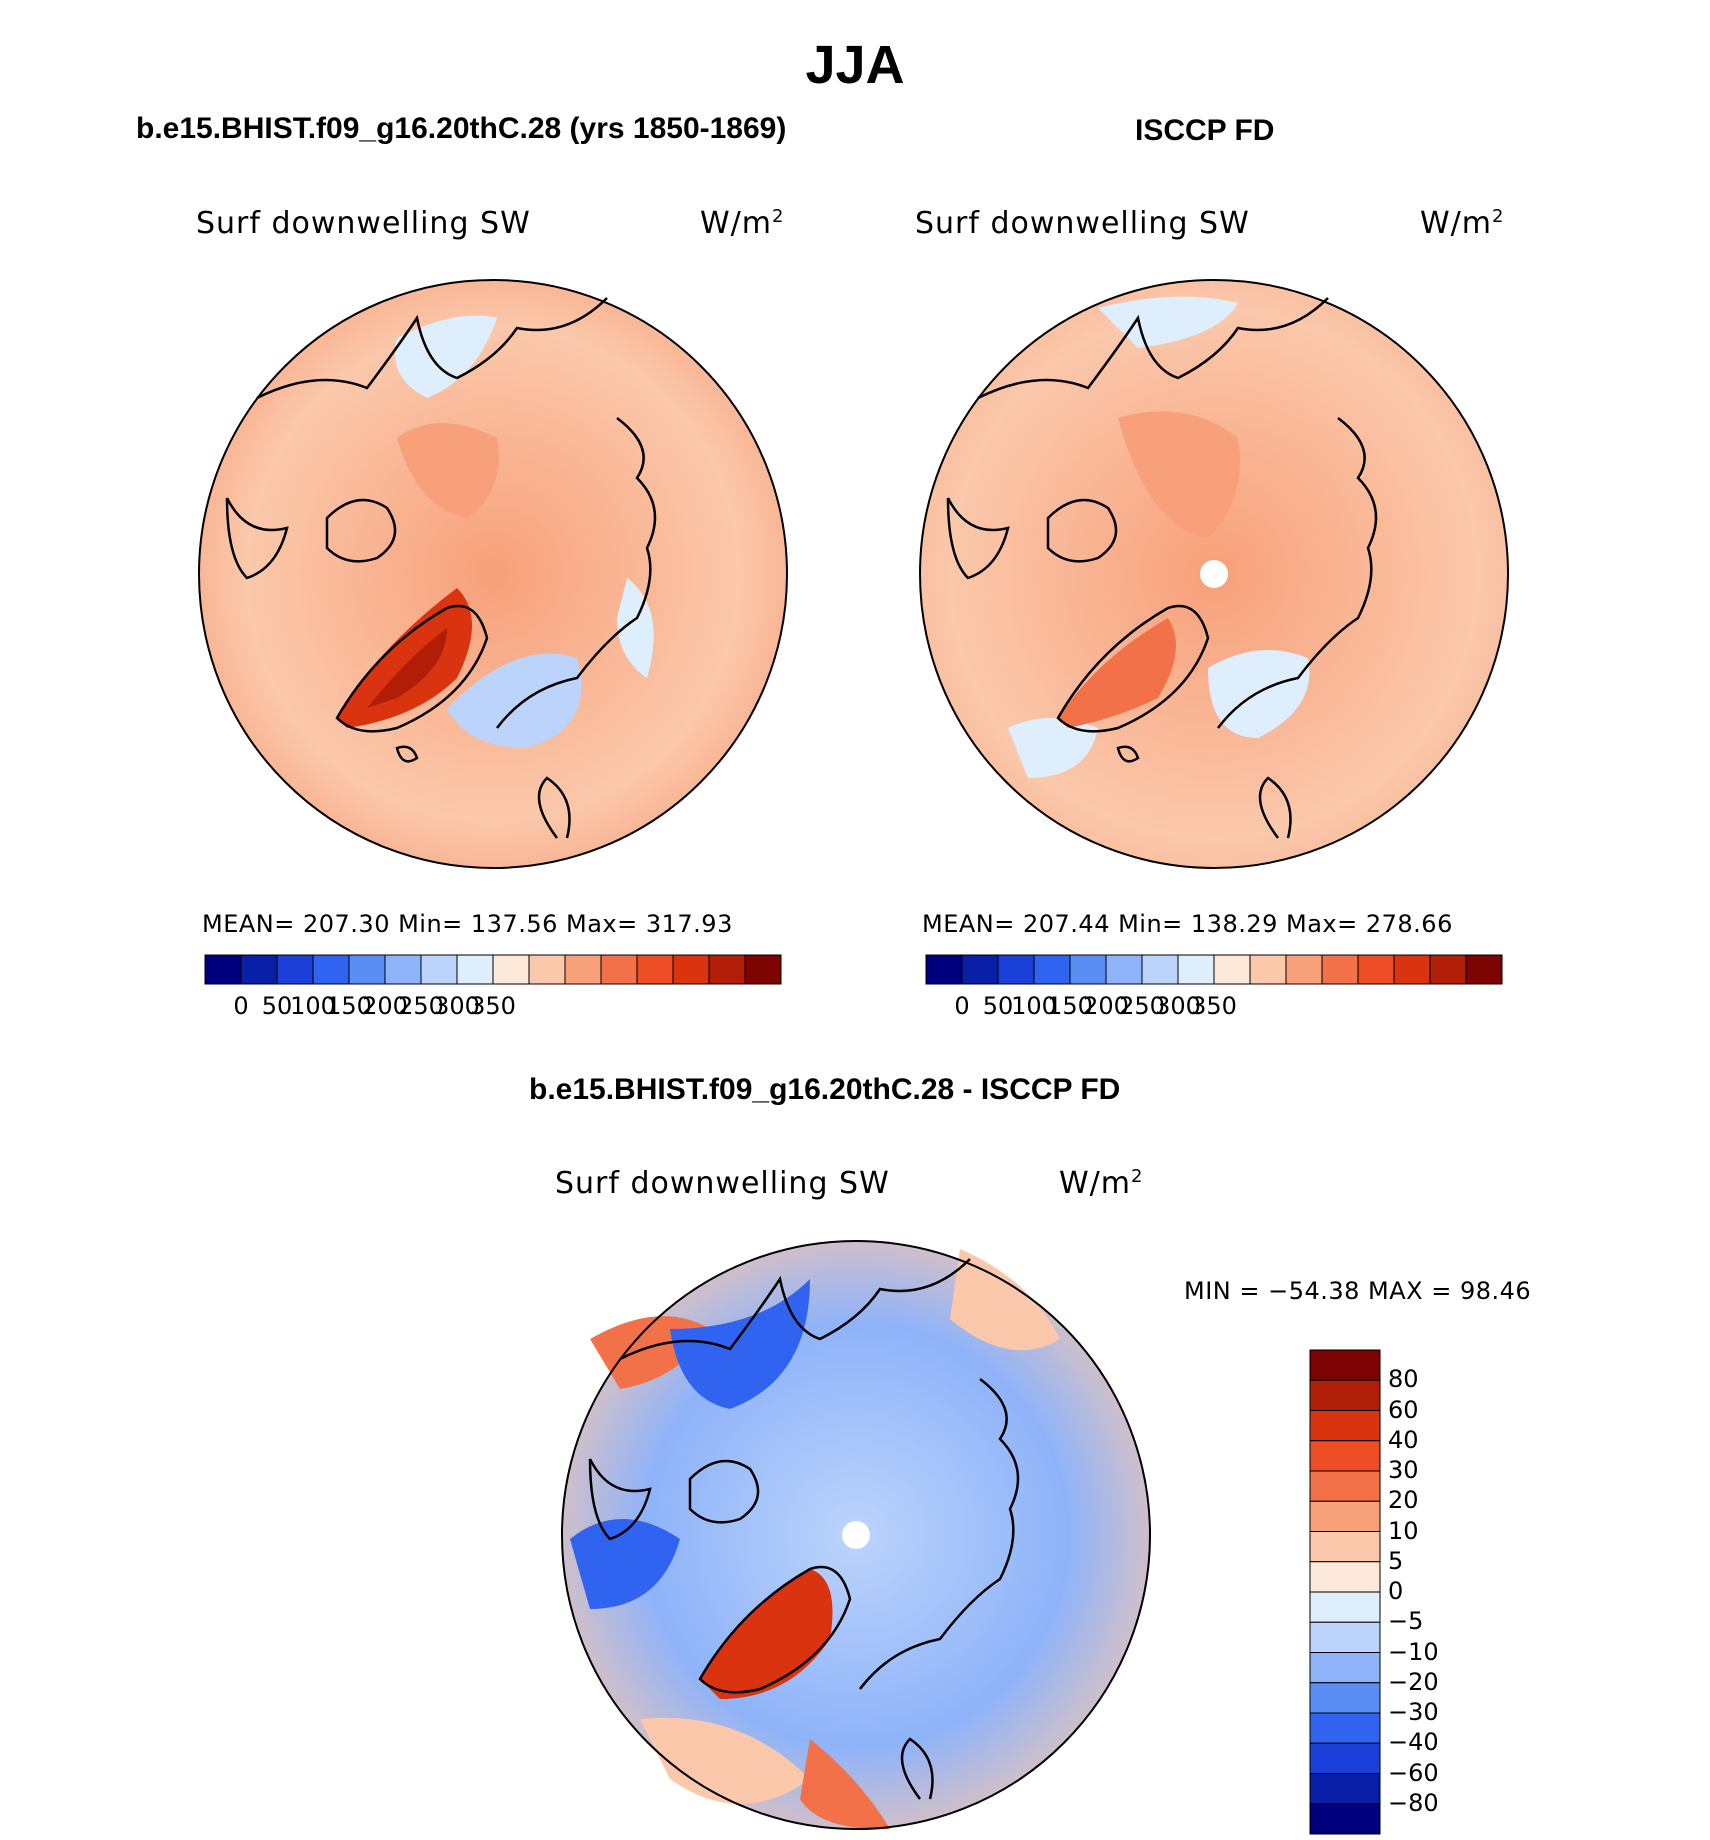  I want to click on colorbar-tick-label: 30, so click(1403, 1470).